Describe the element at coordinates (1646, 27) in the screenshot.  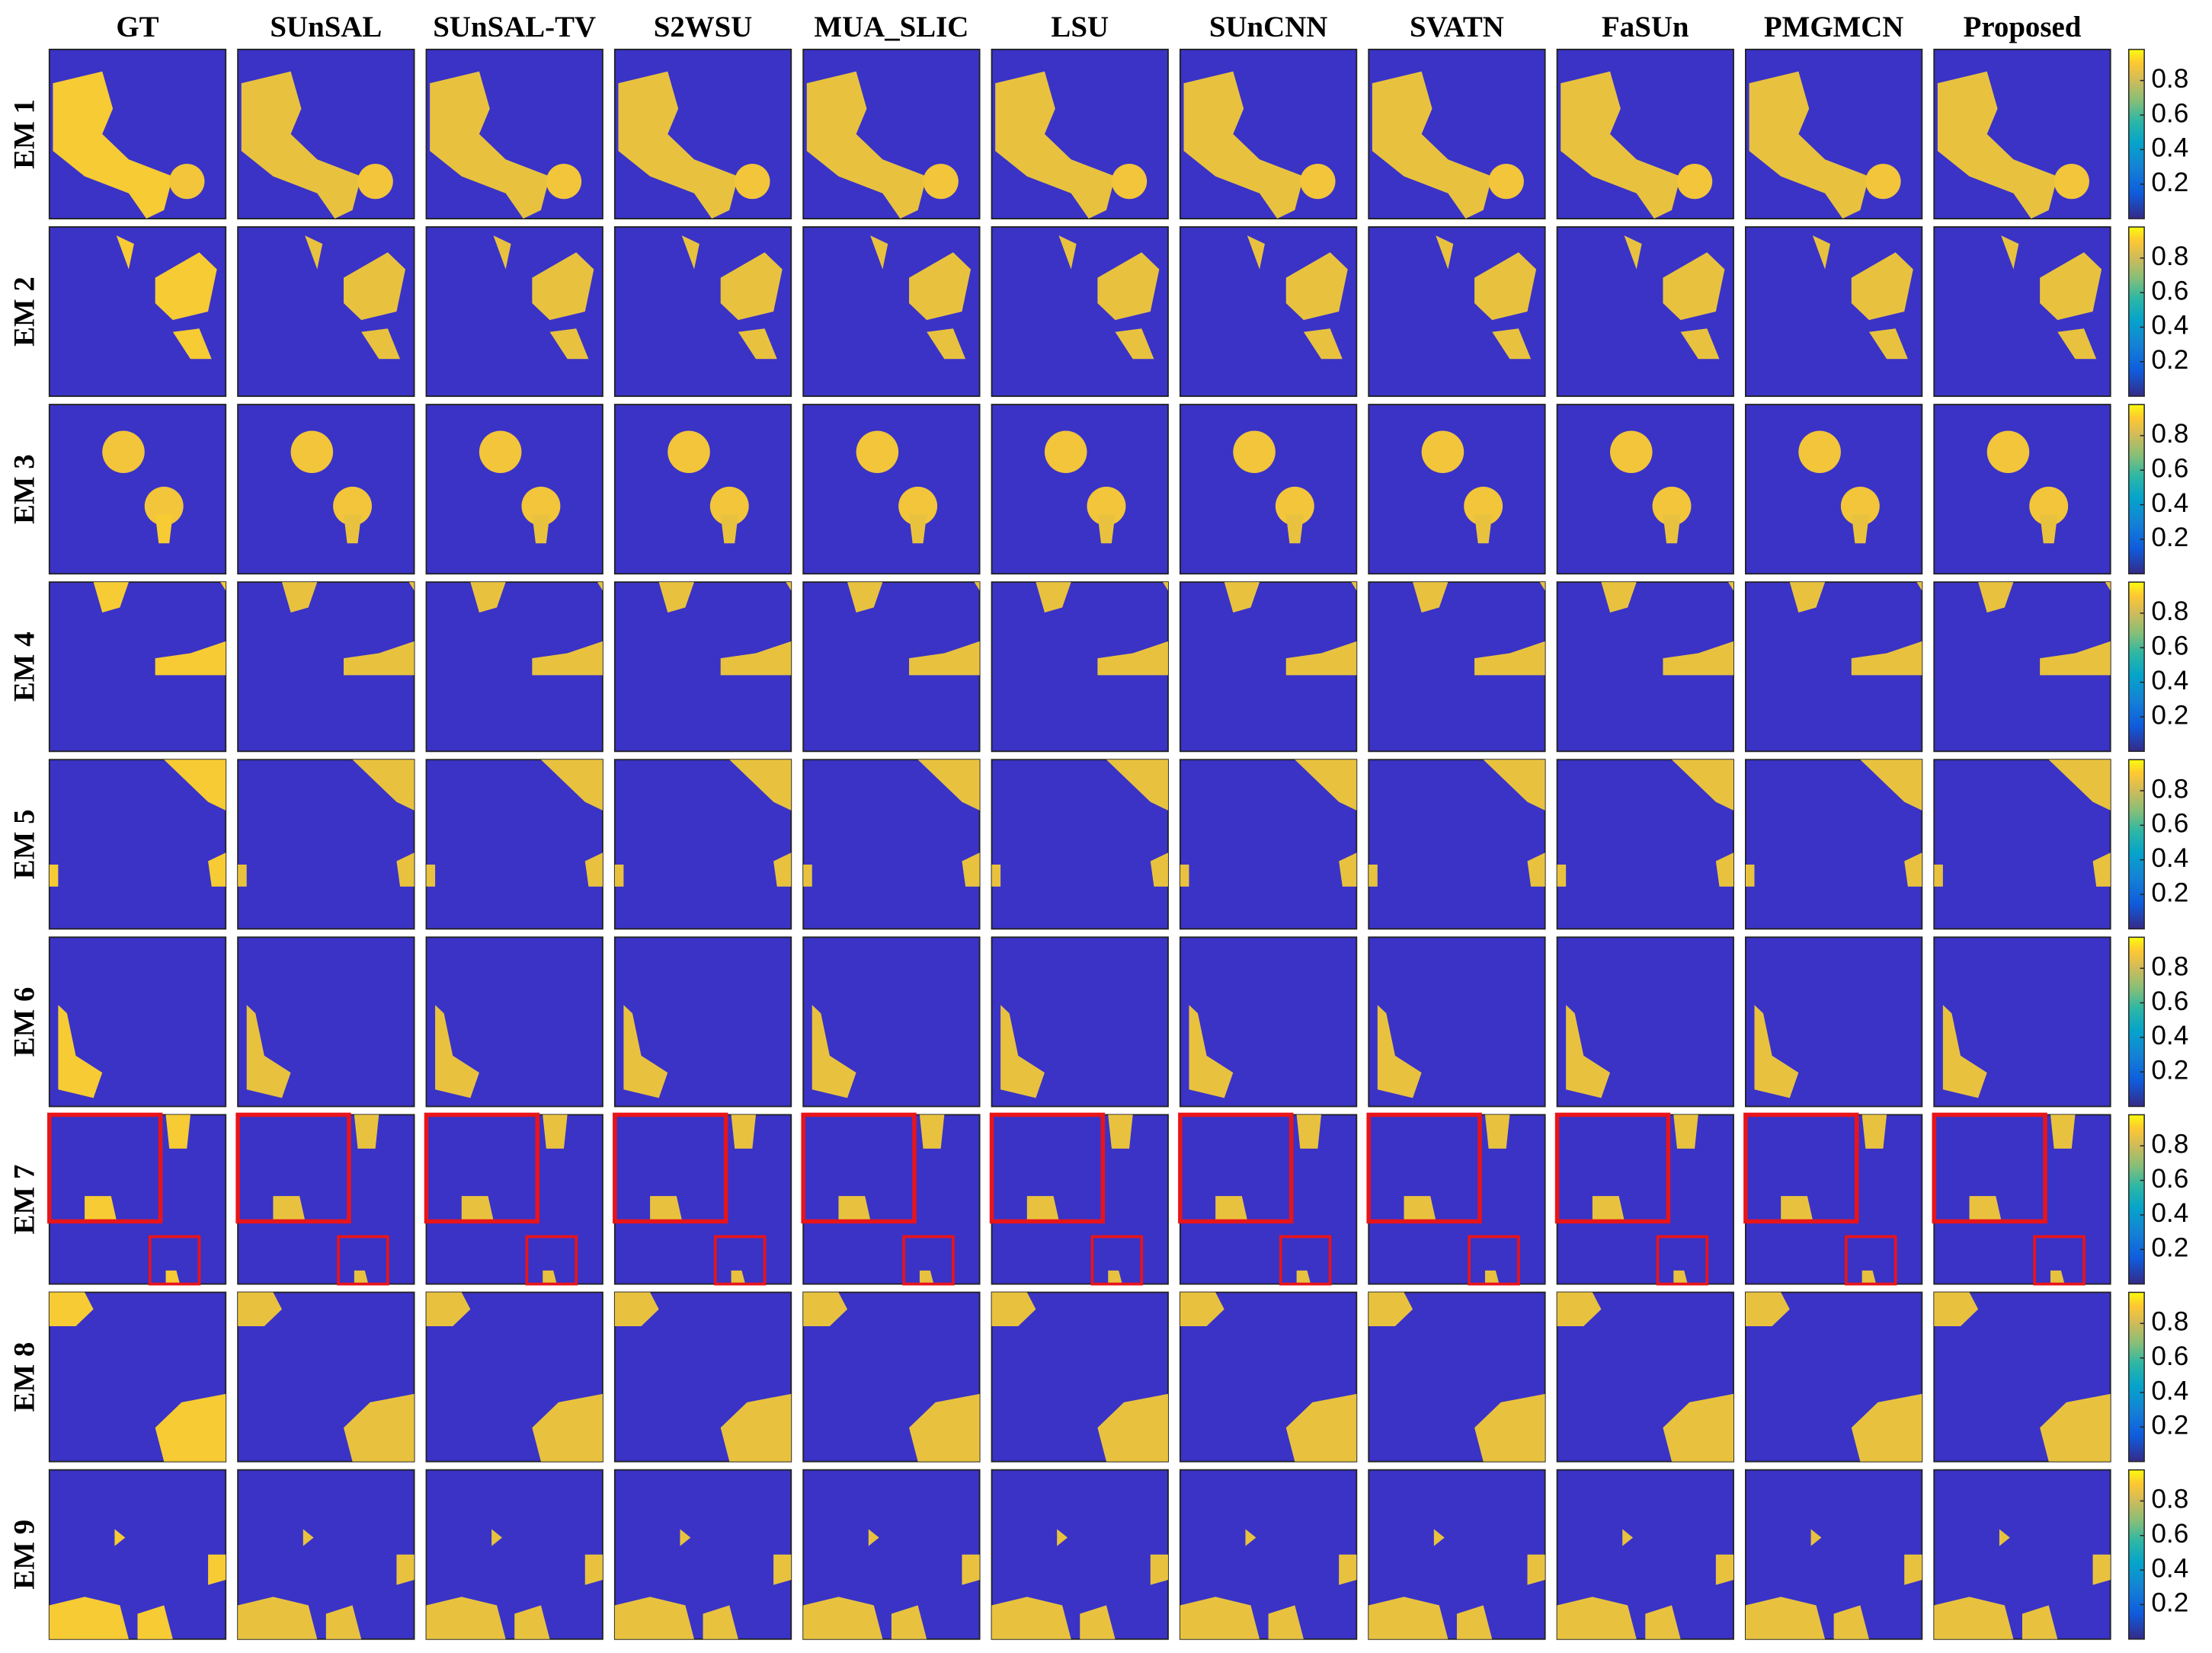
I see `column-header: FaSUn` at that location.